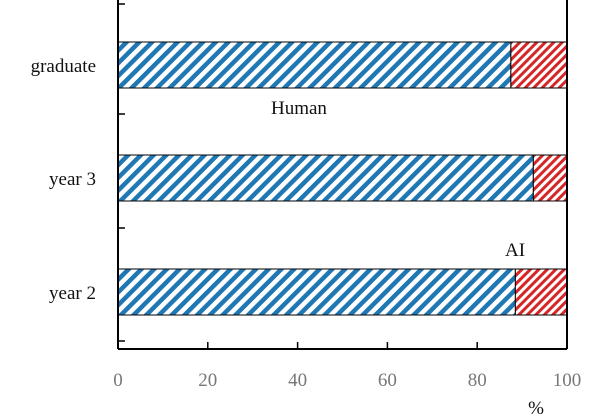 The height and width of the screenshot is (417, 592). Describe the element at coordinates (72, 179) in the screenshot. I see `category-label: year 3` at that location.